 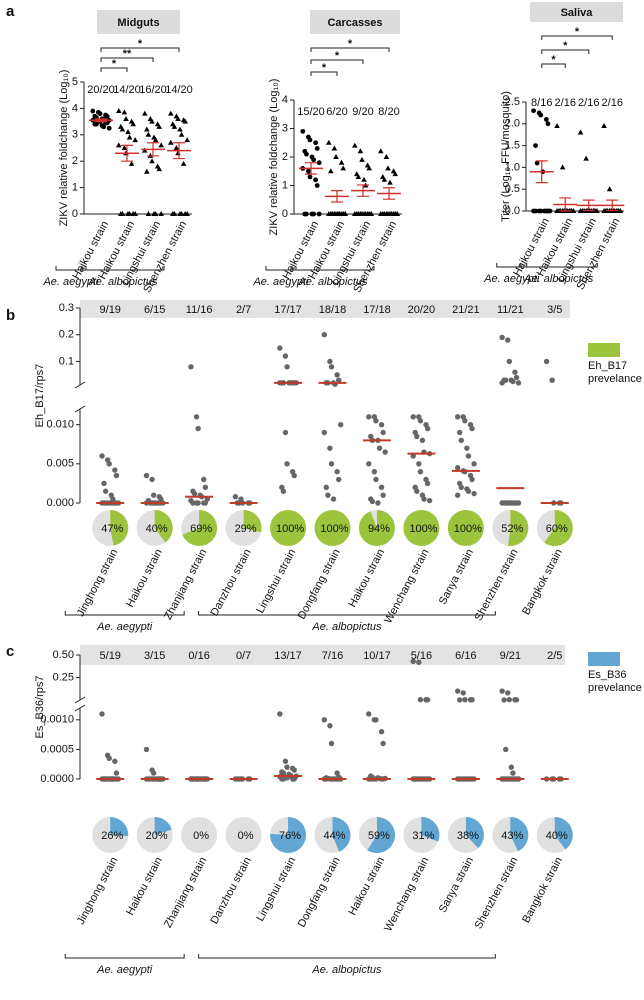 I want to click on count-label: 17/18, so click(x=377, y=310).